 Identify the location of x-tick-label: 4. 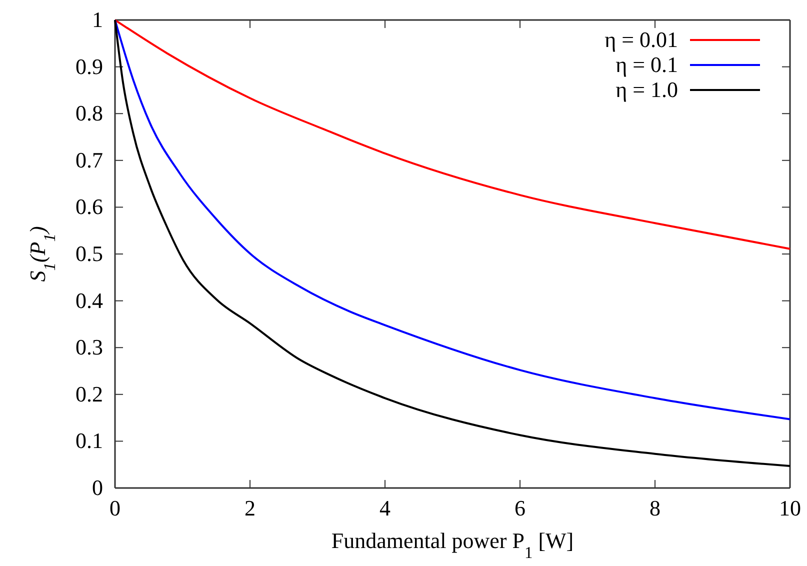
(385, 508).